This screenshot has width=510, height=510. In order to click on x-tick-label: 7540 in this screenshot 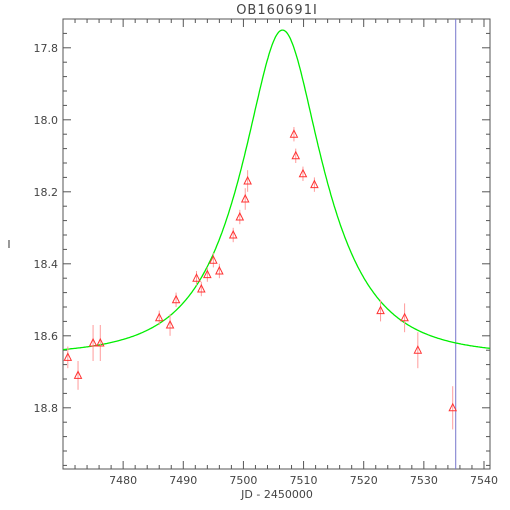, I will do `click(484, 480)`.